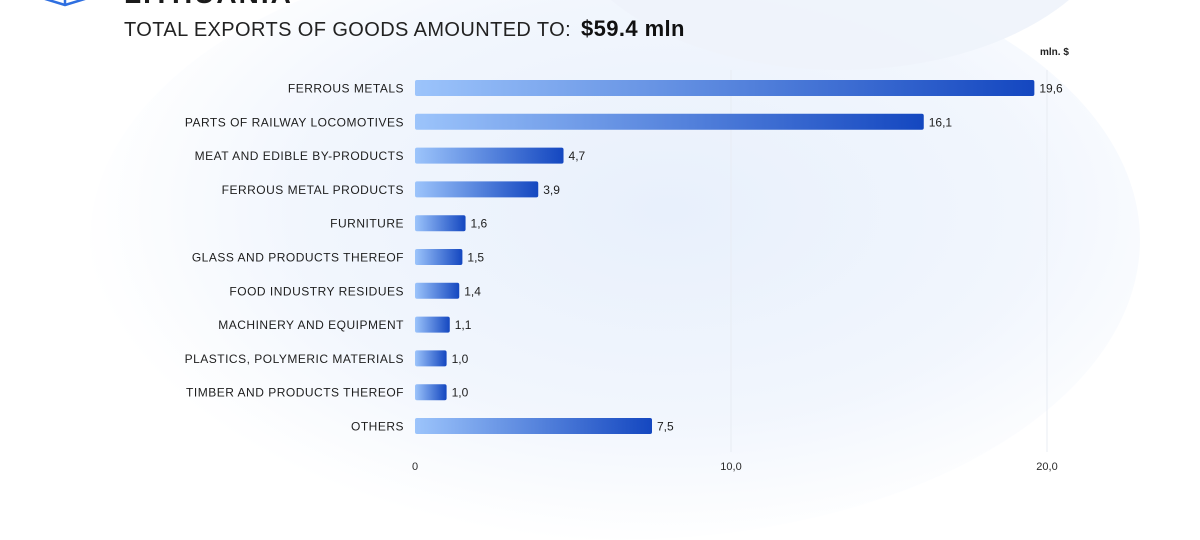 This screenshot has width=1200, height=540. Describe the element at coordinates (294, 122) in the screenshot. I see `category-label: PARTS OF RAILWAY LOCOMOTIVES` at that location.